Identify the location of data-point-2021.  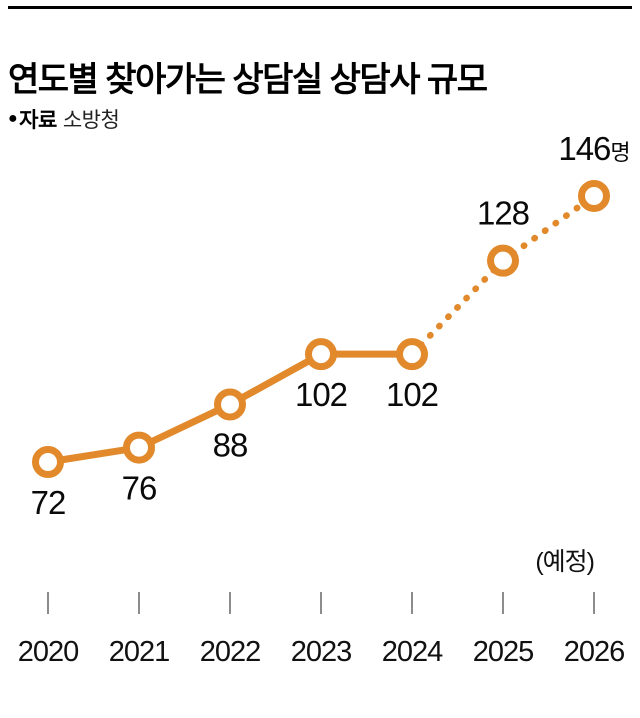
(139, 447).